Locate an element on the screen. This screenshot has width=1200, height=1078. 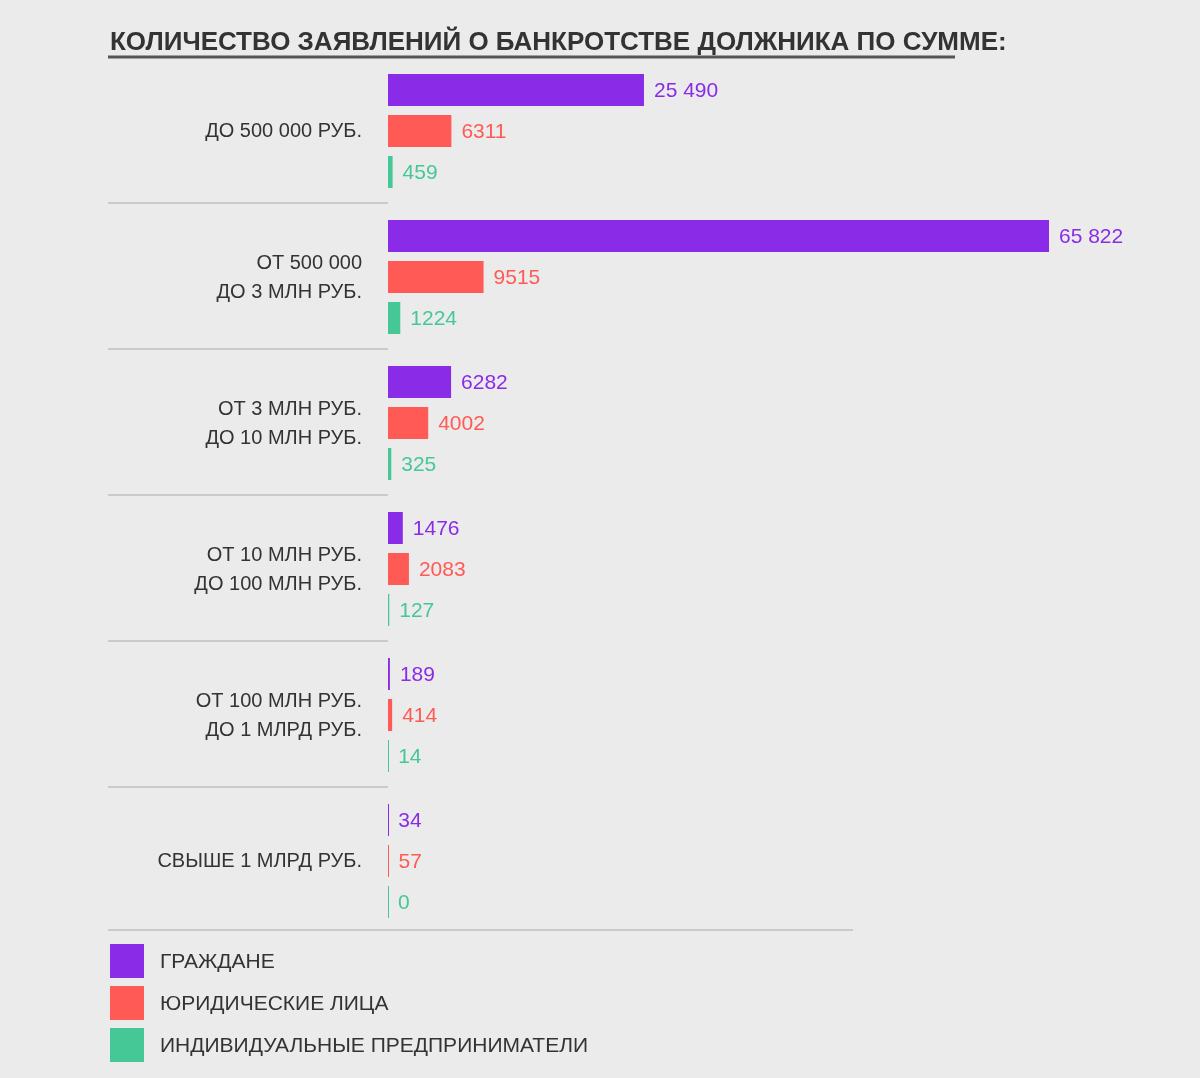
data-label: 2083 is located at coordinates (442, 569).